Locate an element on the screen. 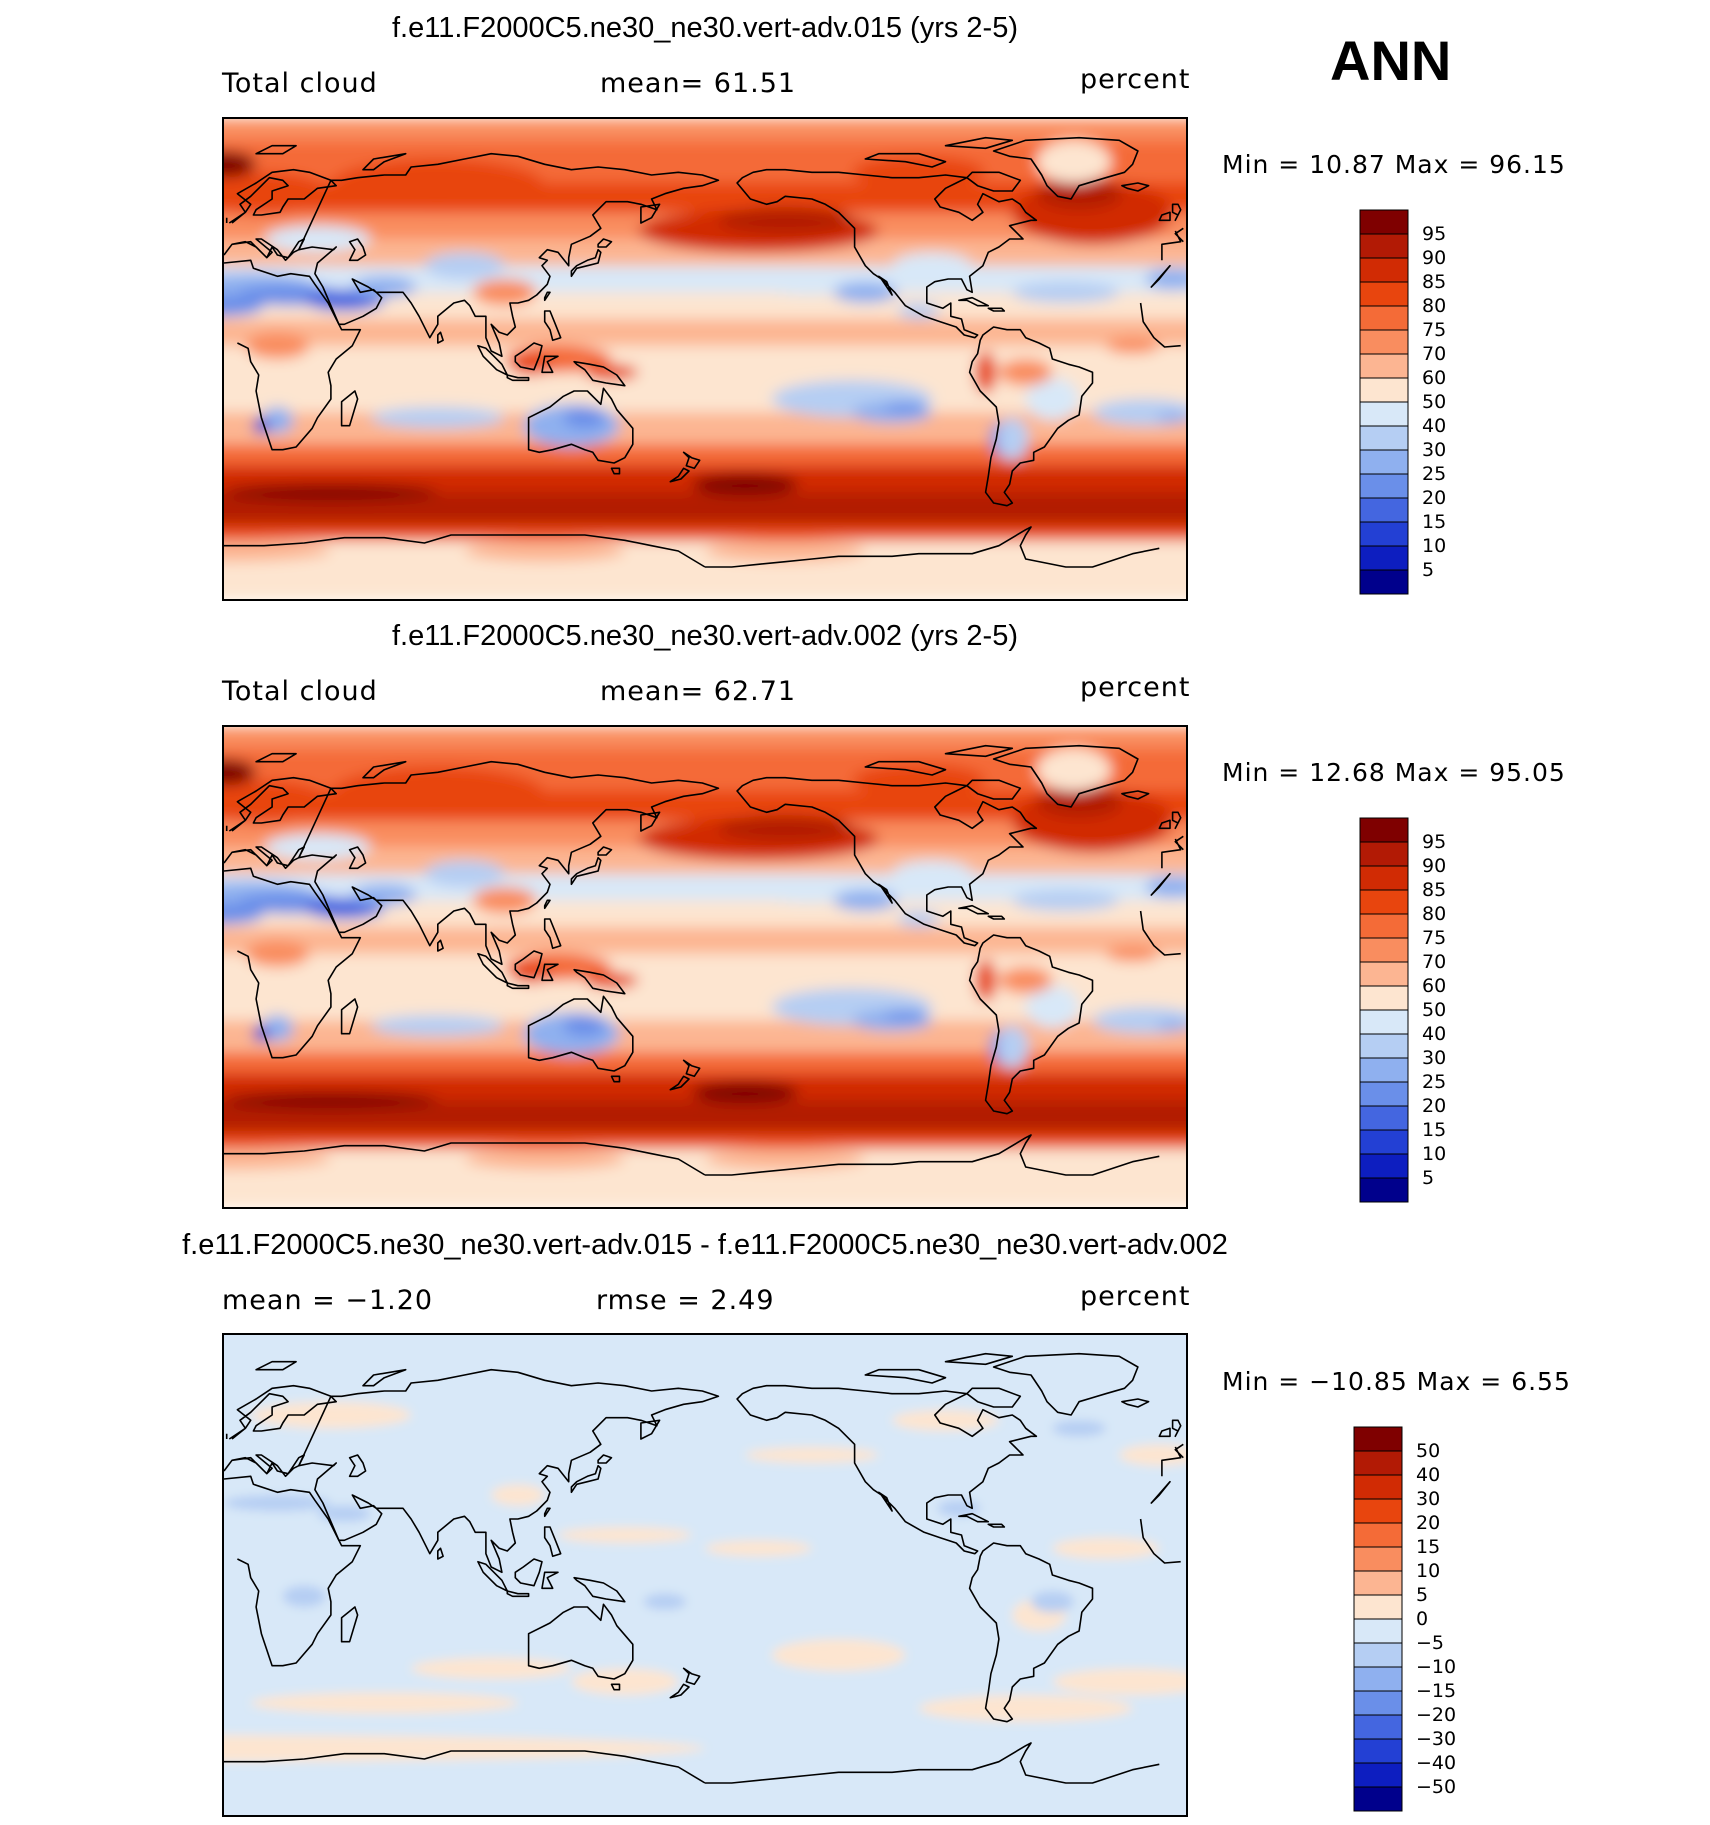 The height and width of the screenshot is (1825, 1710). min-max-label: Min = 12.68 Max = 95.05 is located at coordinates (1394, 772).